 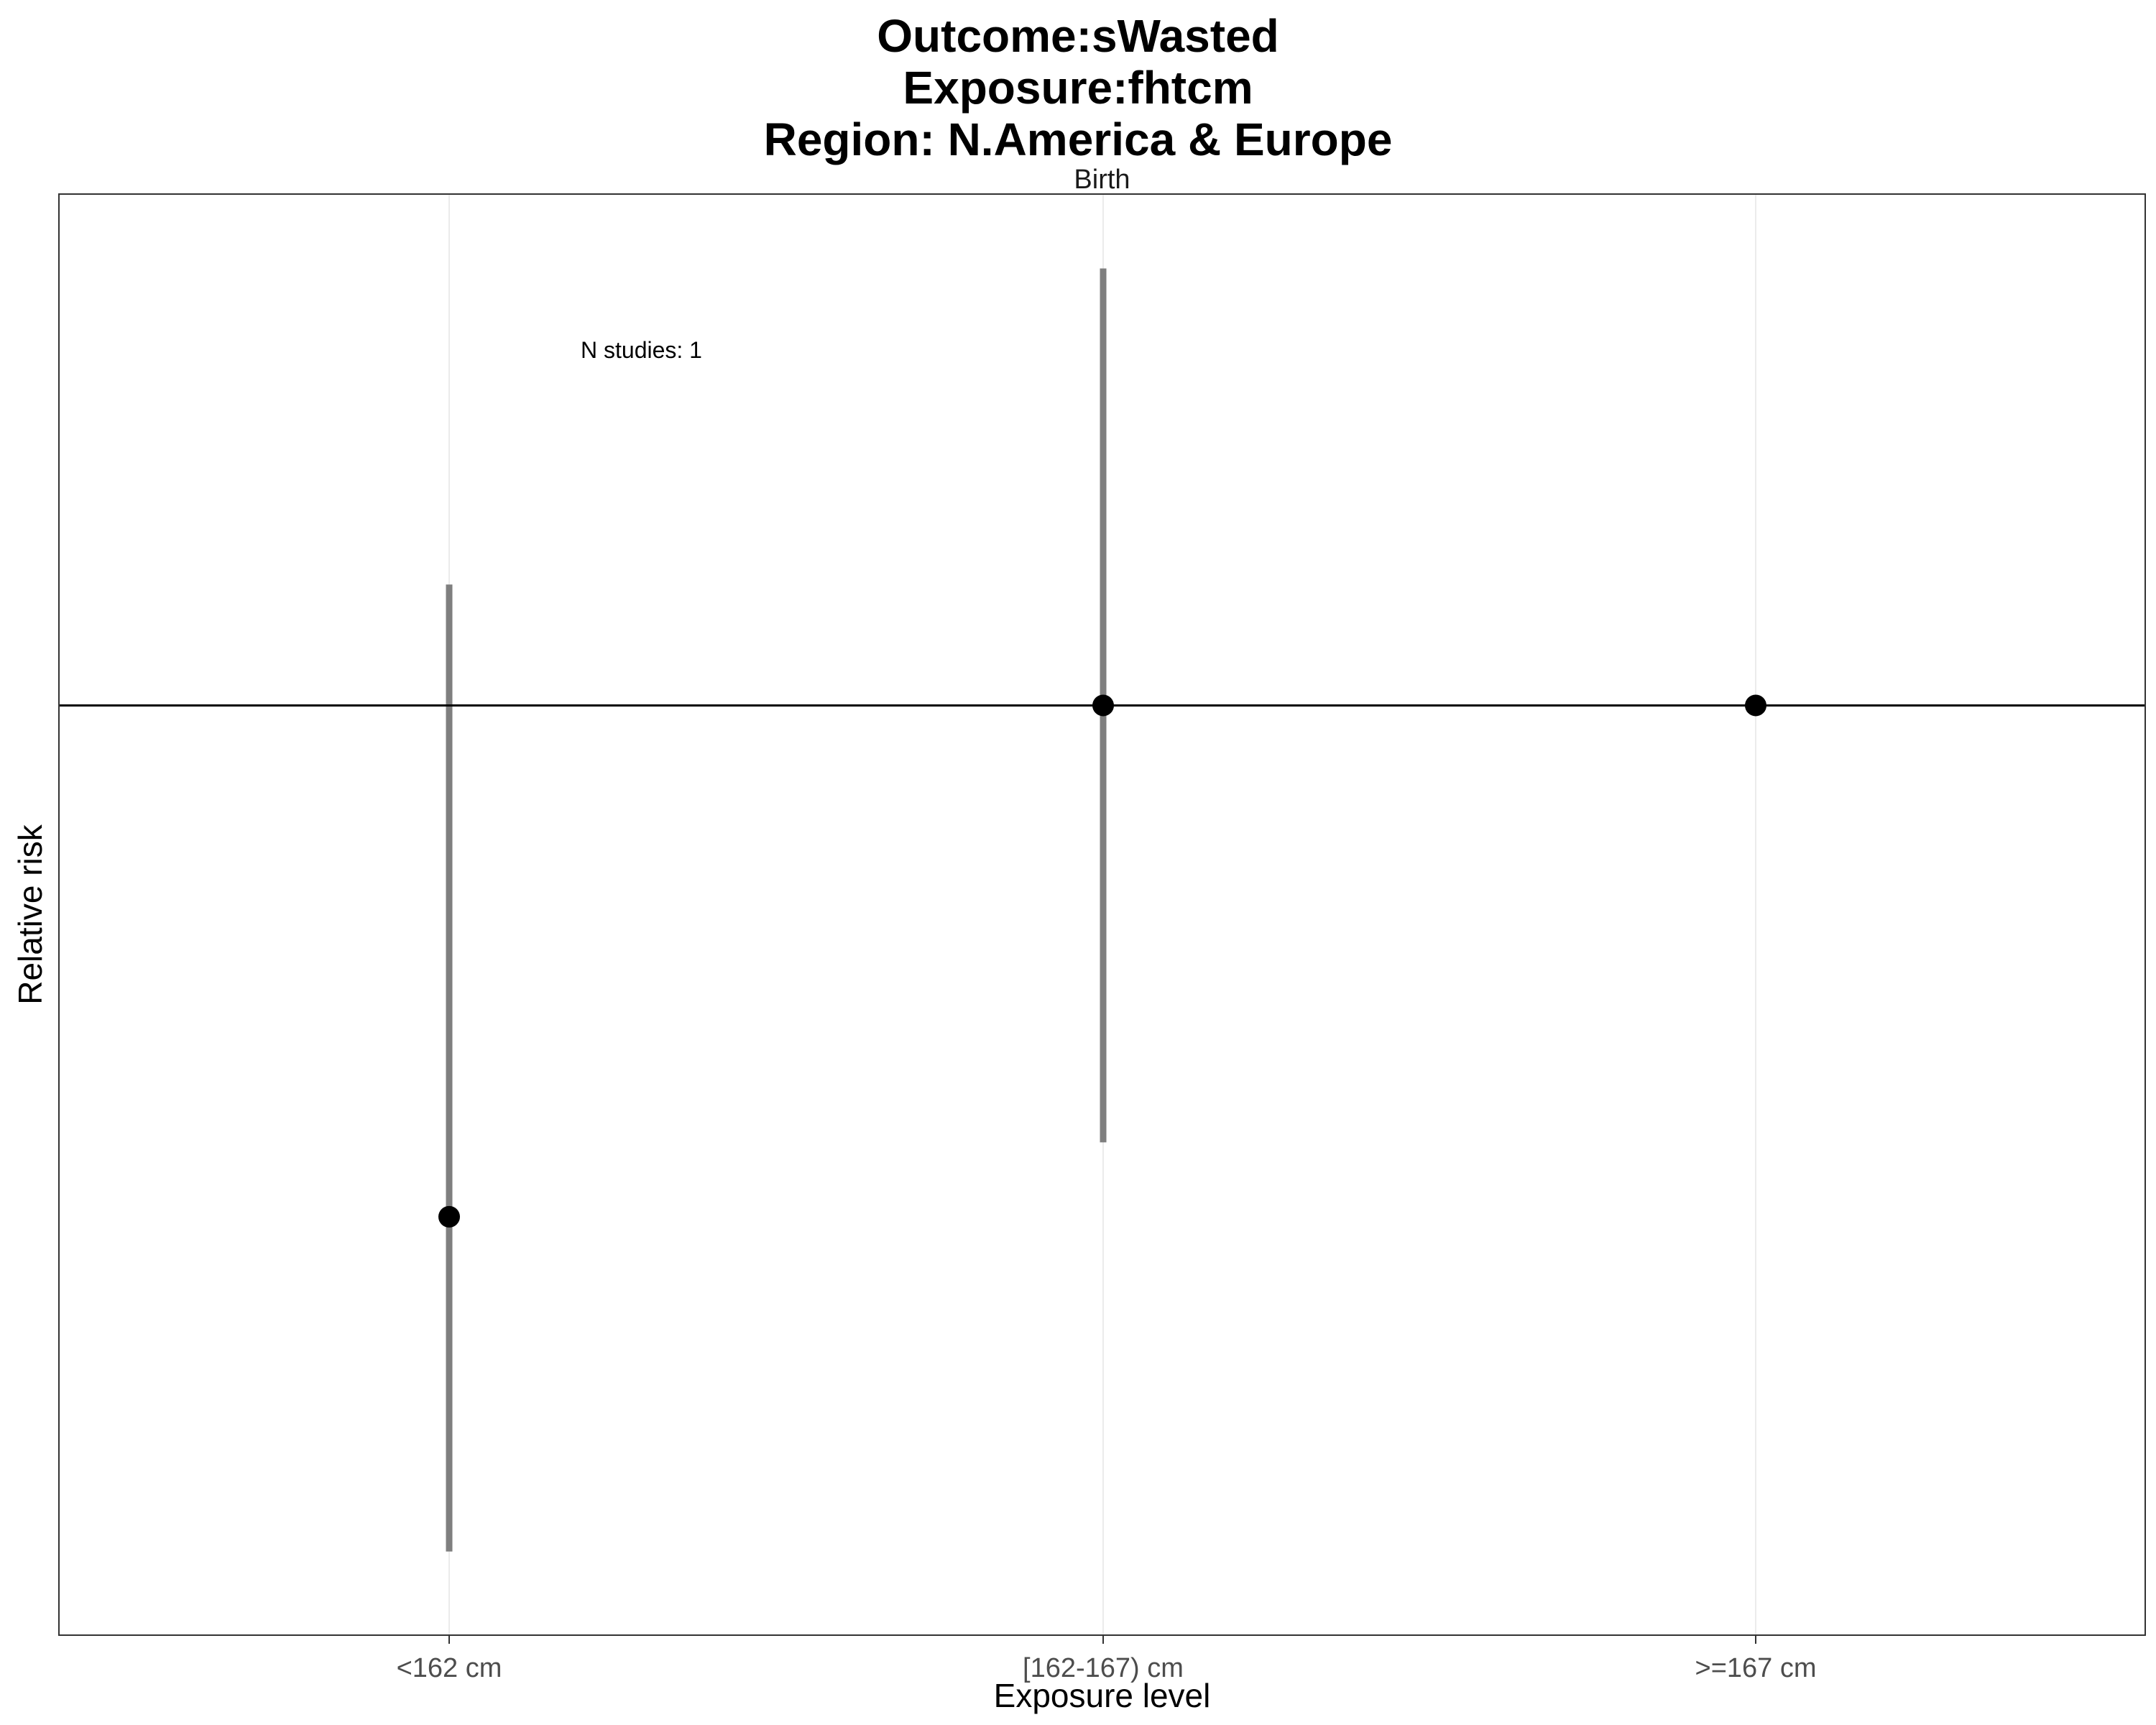 I want to click on facet-strip-label: Birth, so click(x=1102, y=180).